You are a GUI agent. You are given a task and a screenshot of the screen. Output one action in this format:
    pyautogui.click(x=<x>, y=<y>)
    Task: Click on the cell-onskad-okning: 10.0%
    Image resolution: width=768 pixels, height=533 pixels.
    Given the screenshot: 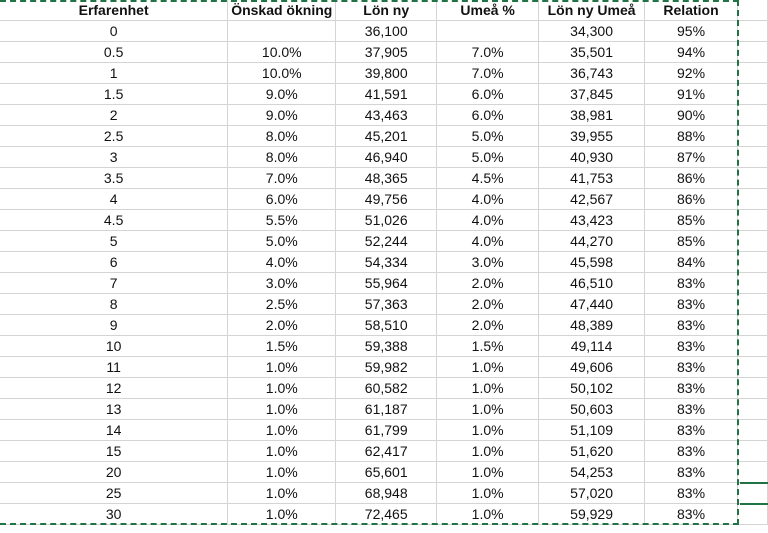 What is the action you would take?
    pyautogui.click(x=282, y=52)
    